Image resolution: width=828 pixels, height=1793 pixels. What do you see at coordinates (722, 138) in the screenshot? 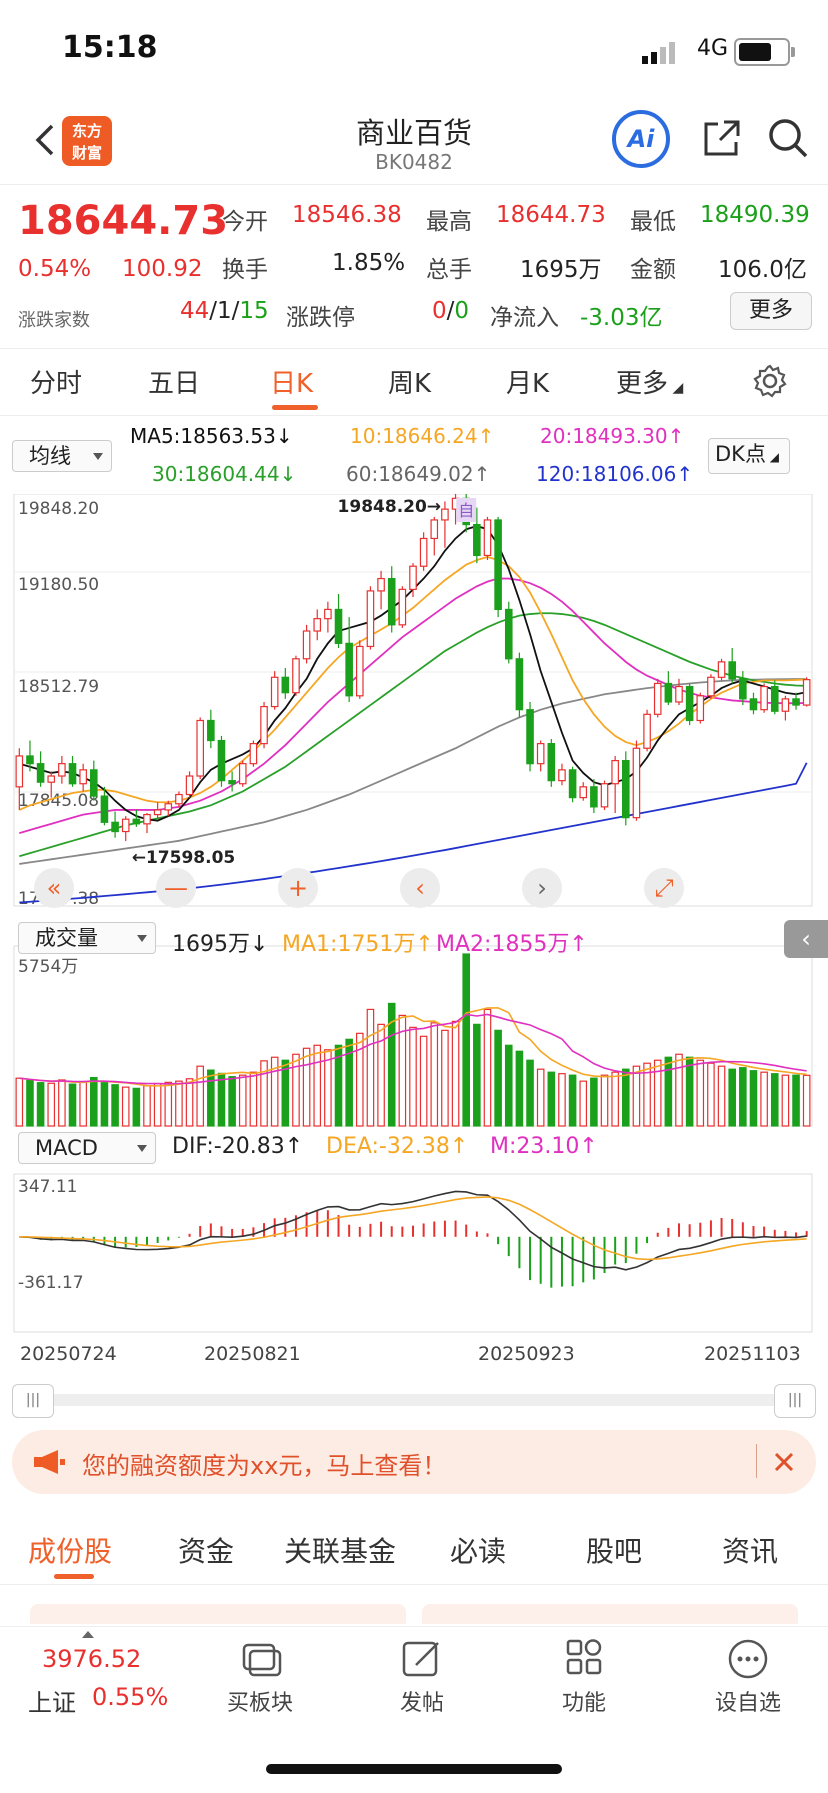
I see `share-icon` at bounding box center [722, 138].